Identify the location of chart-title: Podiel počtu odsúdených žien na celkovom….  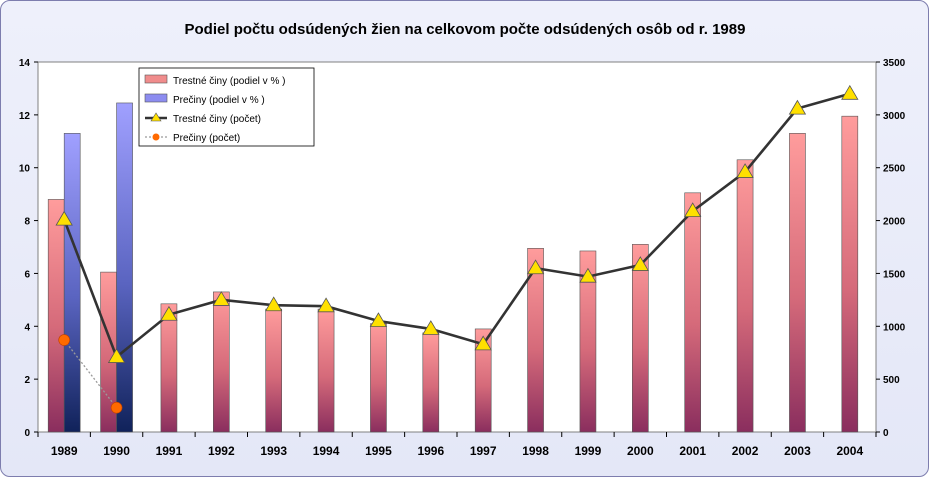
(465, 29).